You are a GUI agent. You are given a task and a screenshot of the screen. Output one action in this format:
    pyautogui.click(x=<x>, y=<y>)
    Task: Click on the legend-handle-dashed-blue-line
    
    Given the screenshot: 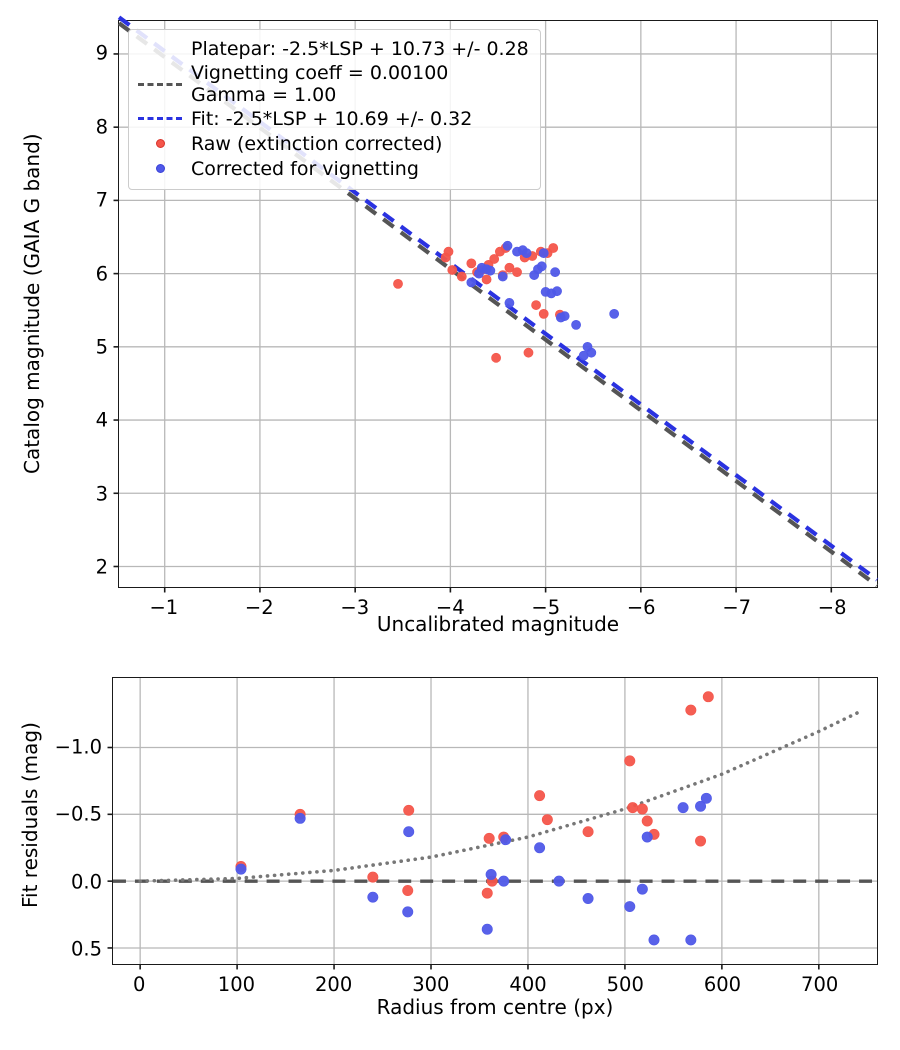 What is the action you would take?
    pyautogui.click(x=160, y=119)
    